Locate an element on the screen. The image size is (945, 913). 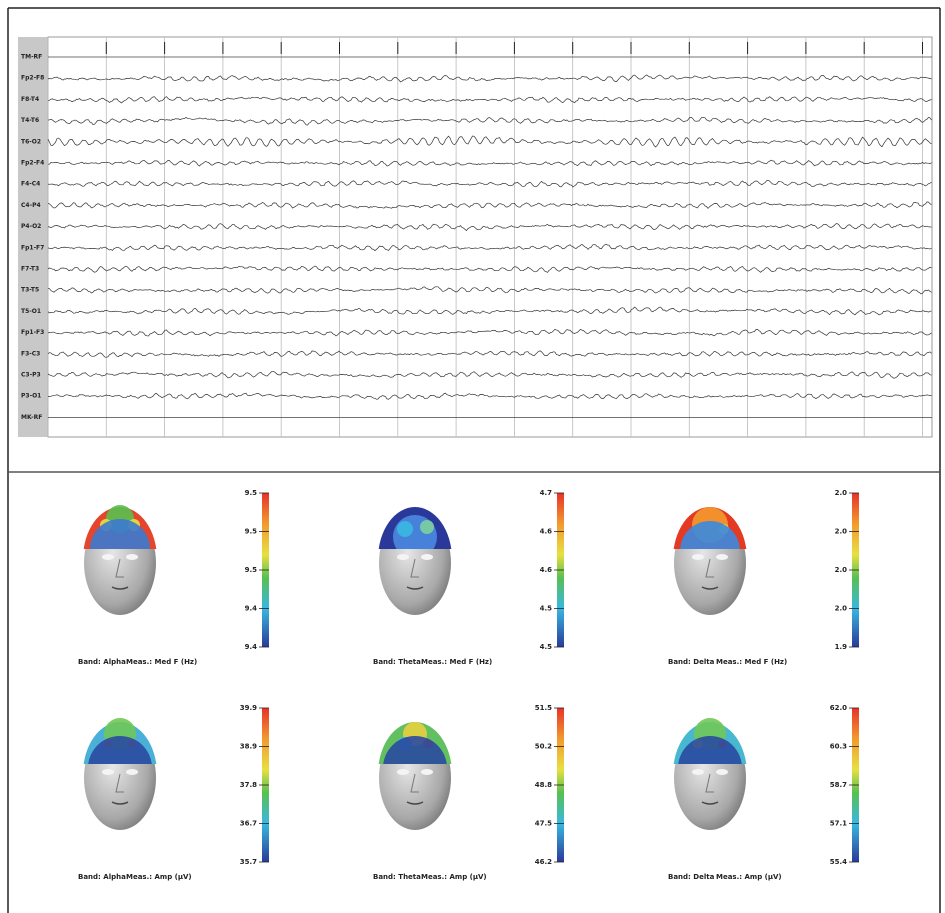
scale-label: 1.9 is located at coordinates (841, 647).